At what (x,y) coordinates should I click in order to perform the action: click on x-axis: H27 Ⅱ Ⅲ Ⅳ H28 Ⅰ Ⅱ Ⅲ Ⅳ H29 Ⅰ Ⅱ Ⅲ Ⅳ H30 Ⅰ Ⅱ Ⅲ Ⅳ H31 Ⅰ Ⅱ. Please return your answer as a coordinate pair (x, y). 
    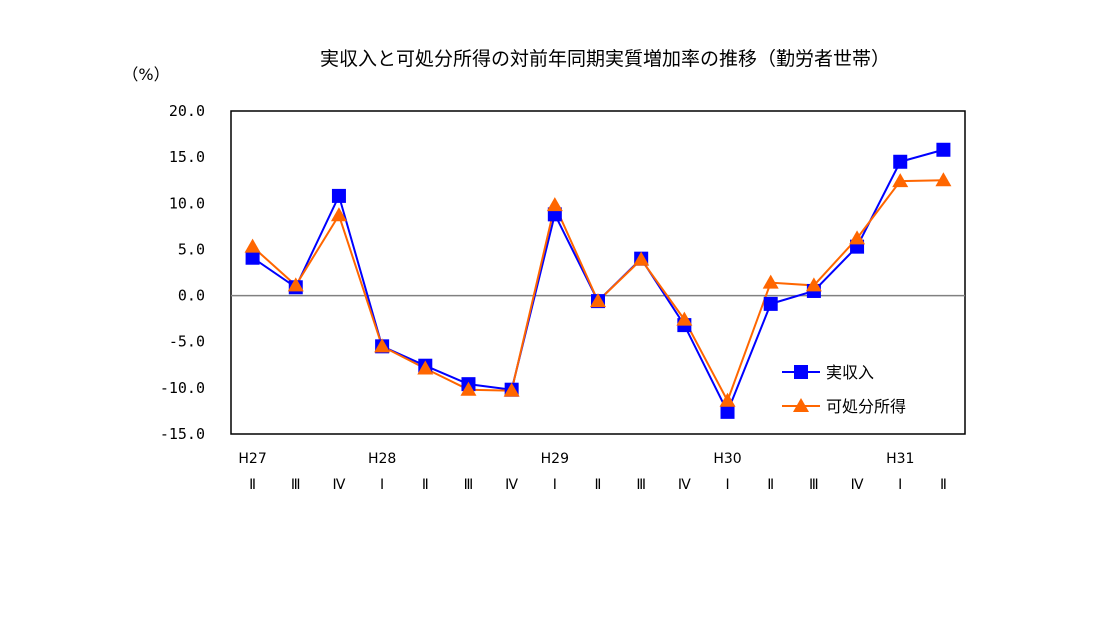
    Looking at the image, I should click on (592, 472).